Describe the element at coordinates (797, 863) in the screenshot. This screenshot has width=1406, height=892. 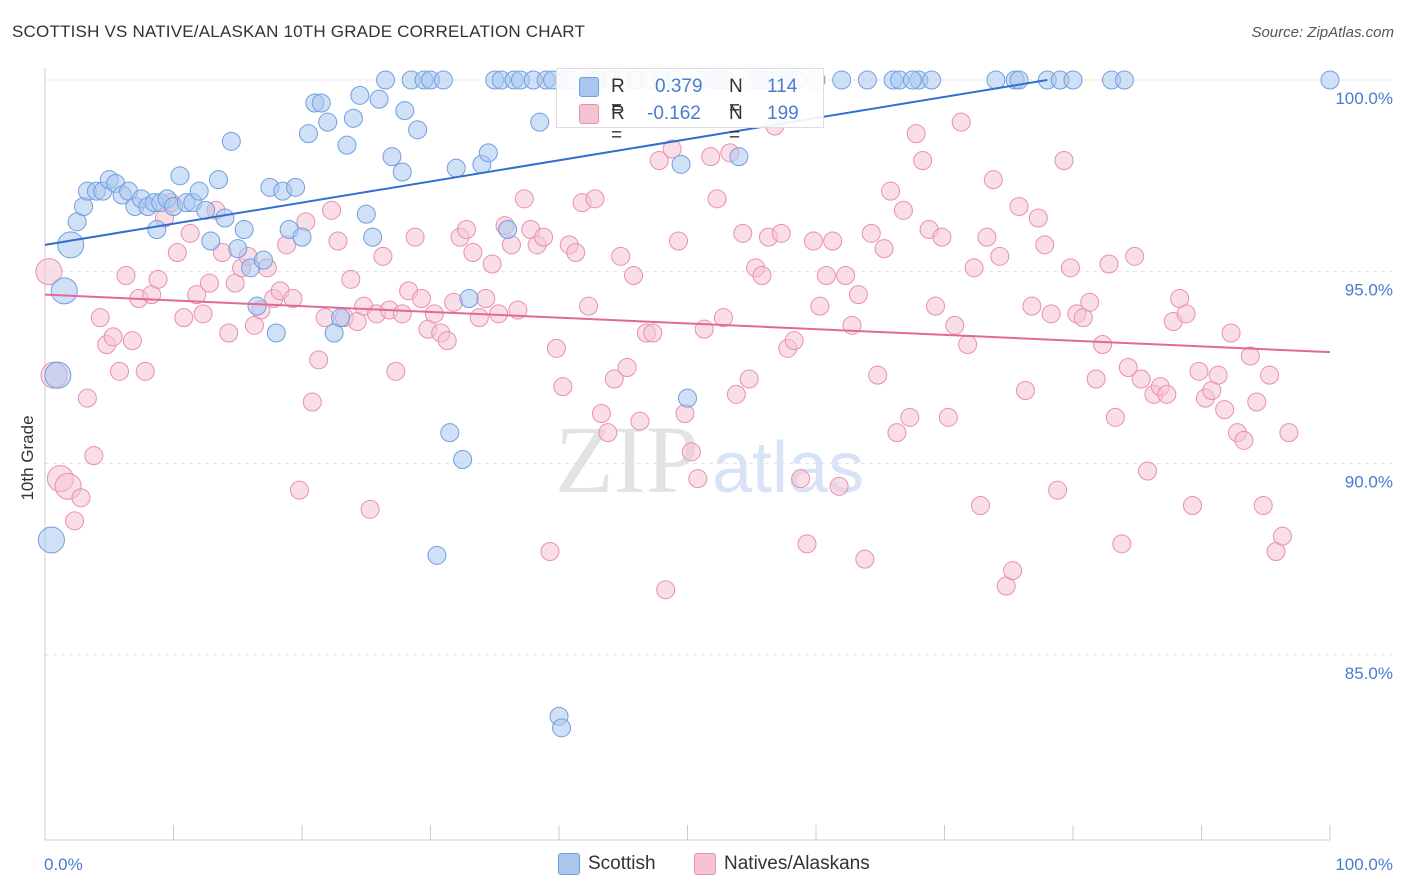
I see `legend-label-natives: Natives/Alaskans` at that location.